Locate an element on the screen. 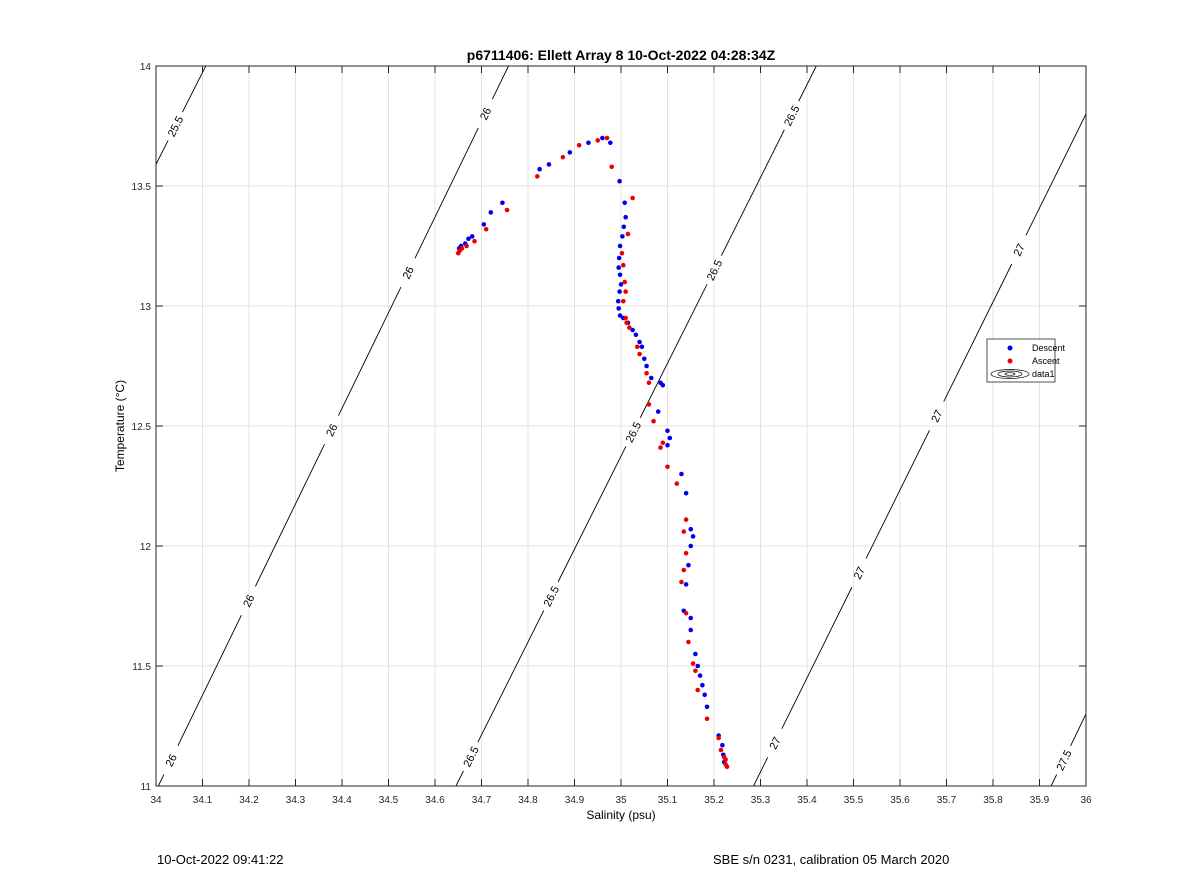 This screenshot has height=885, width=1200. x-tick-label: 34 is located at coordinates (156, 800).